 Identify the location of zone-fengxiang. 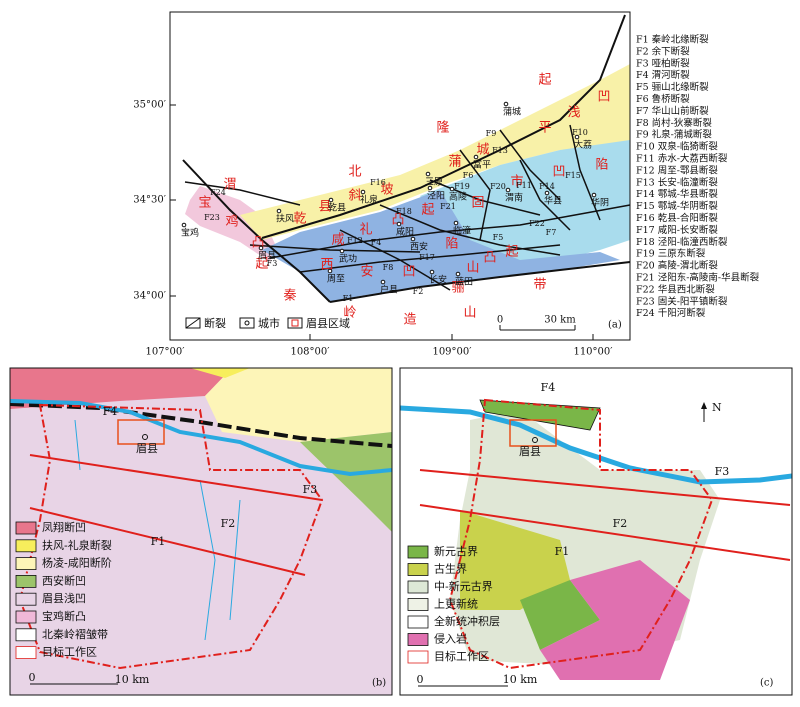
(121, 388).